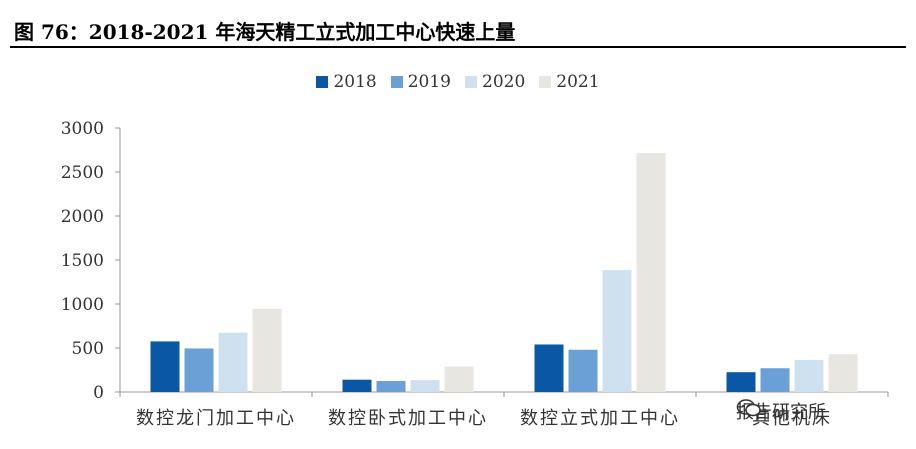 Image resolution: width=916 pixels, height=449 pixels. Describe the element at coordinates (355, 82) in the screenshot. I see `legend-label-2018: 2018` at that location.